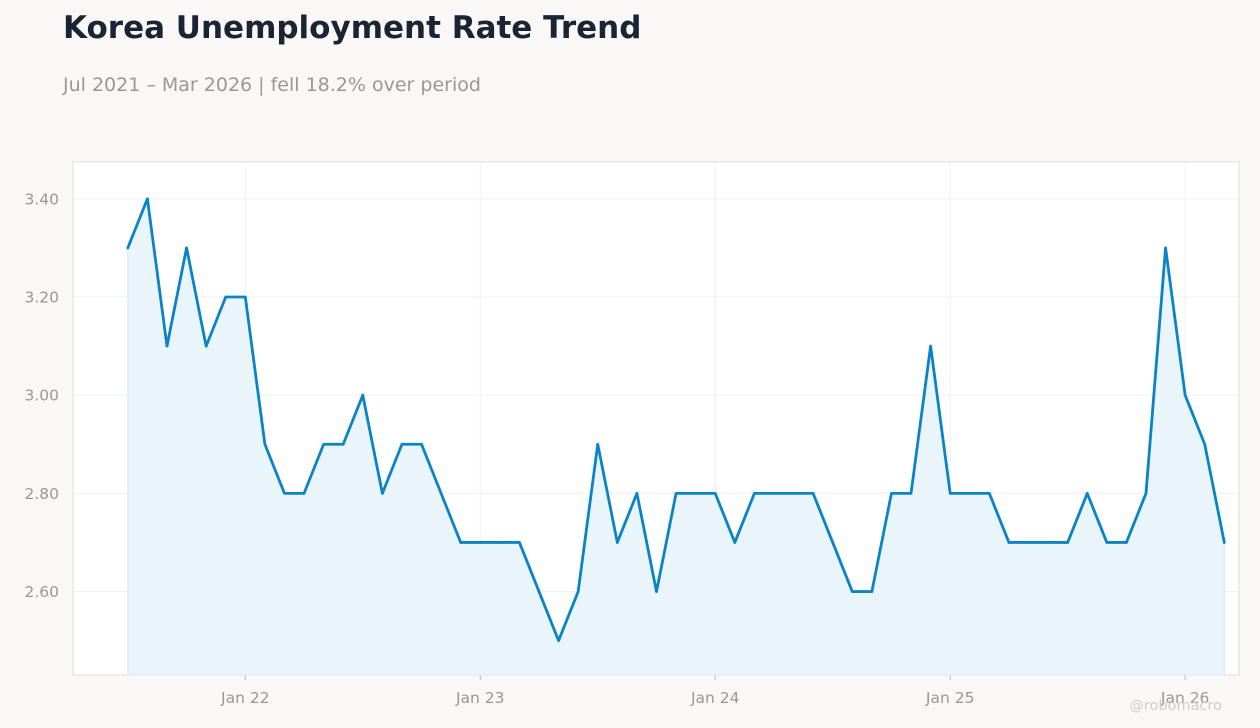 The height and width of the screenshot is (728, 1260). What do you see at coordinates (480, 698) in the screenshot?
I see `x-tick-label: Jan 23` at bounding box center [480, 698].